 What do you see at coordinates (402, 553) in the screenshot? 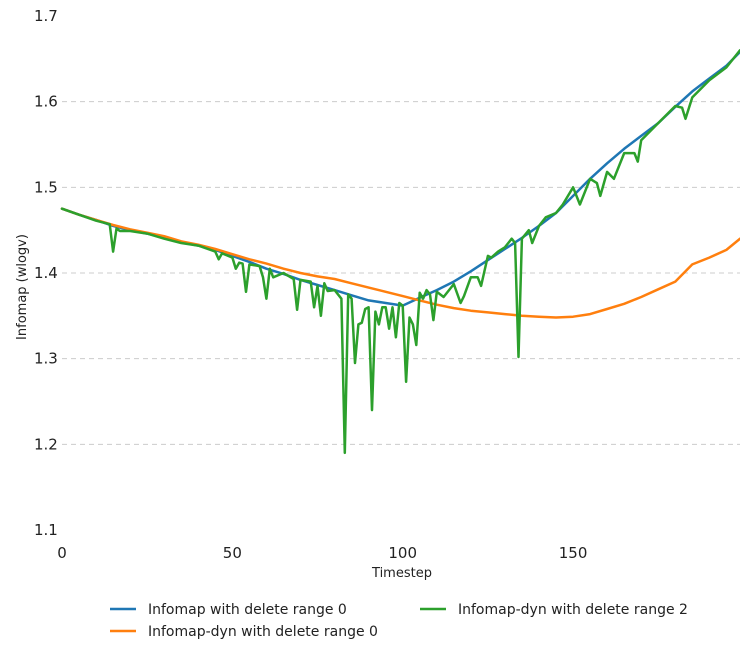
I see `x-tick-label: 100` at bounding box center [402, 553].